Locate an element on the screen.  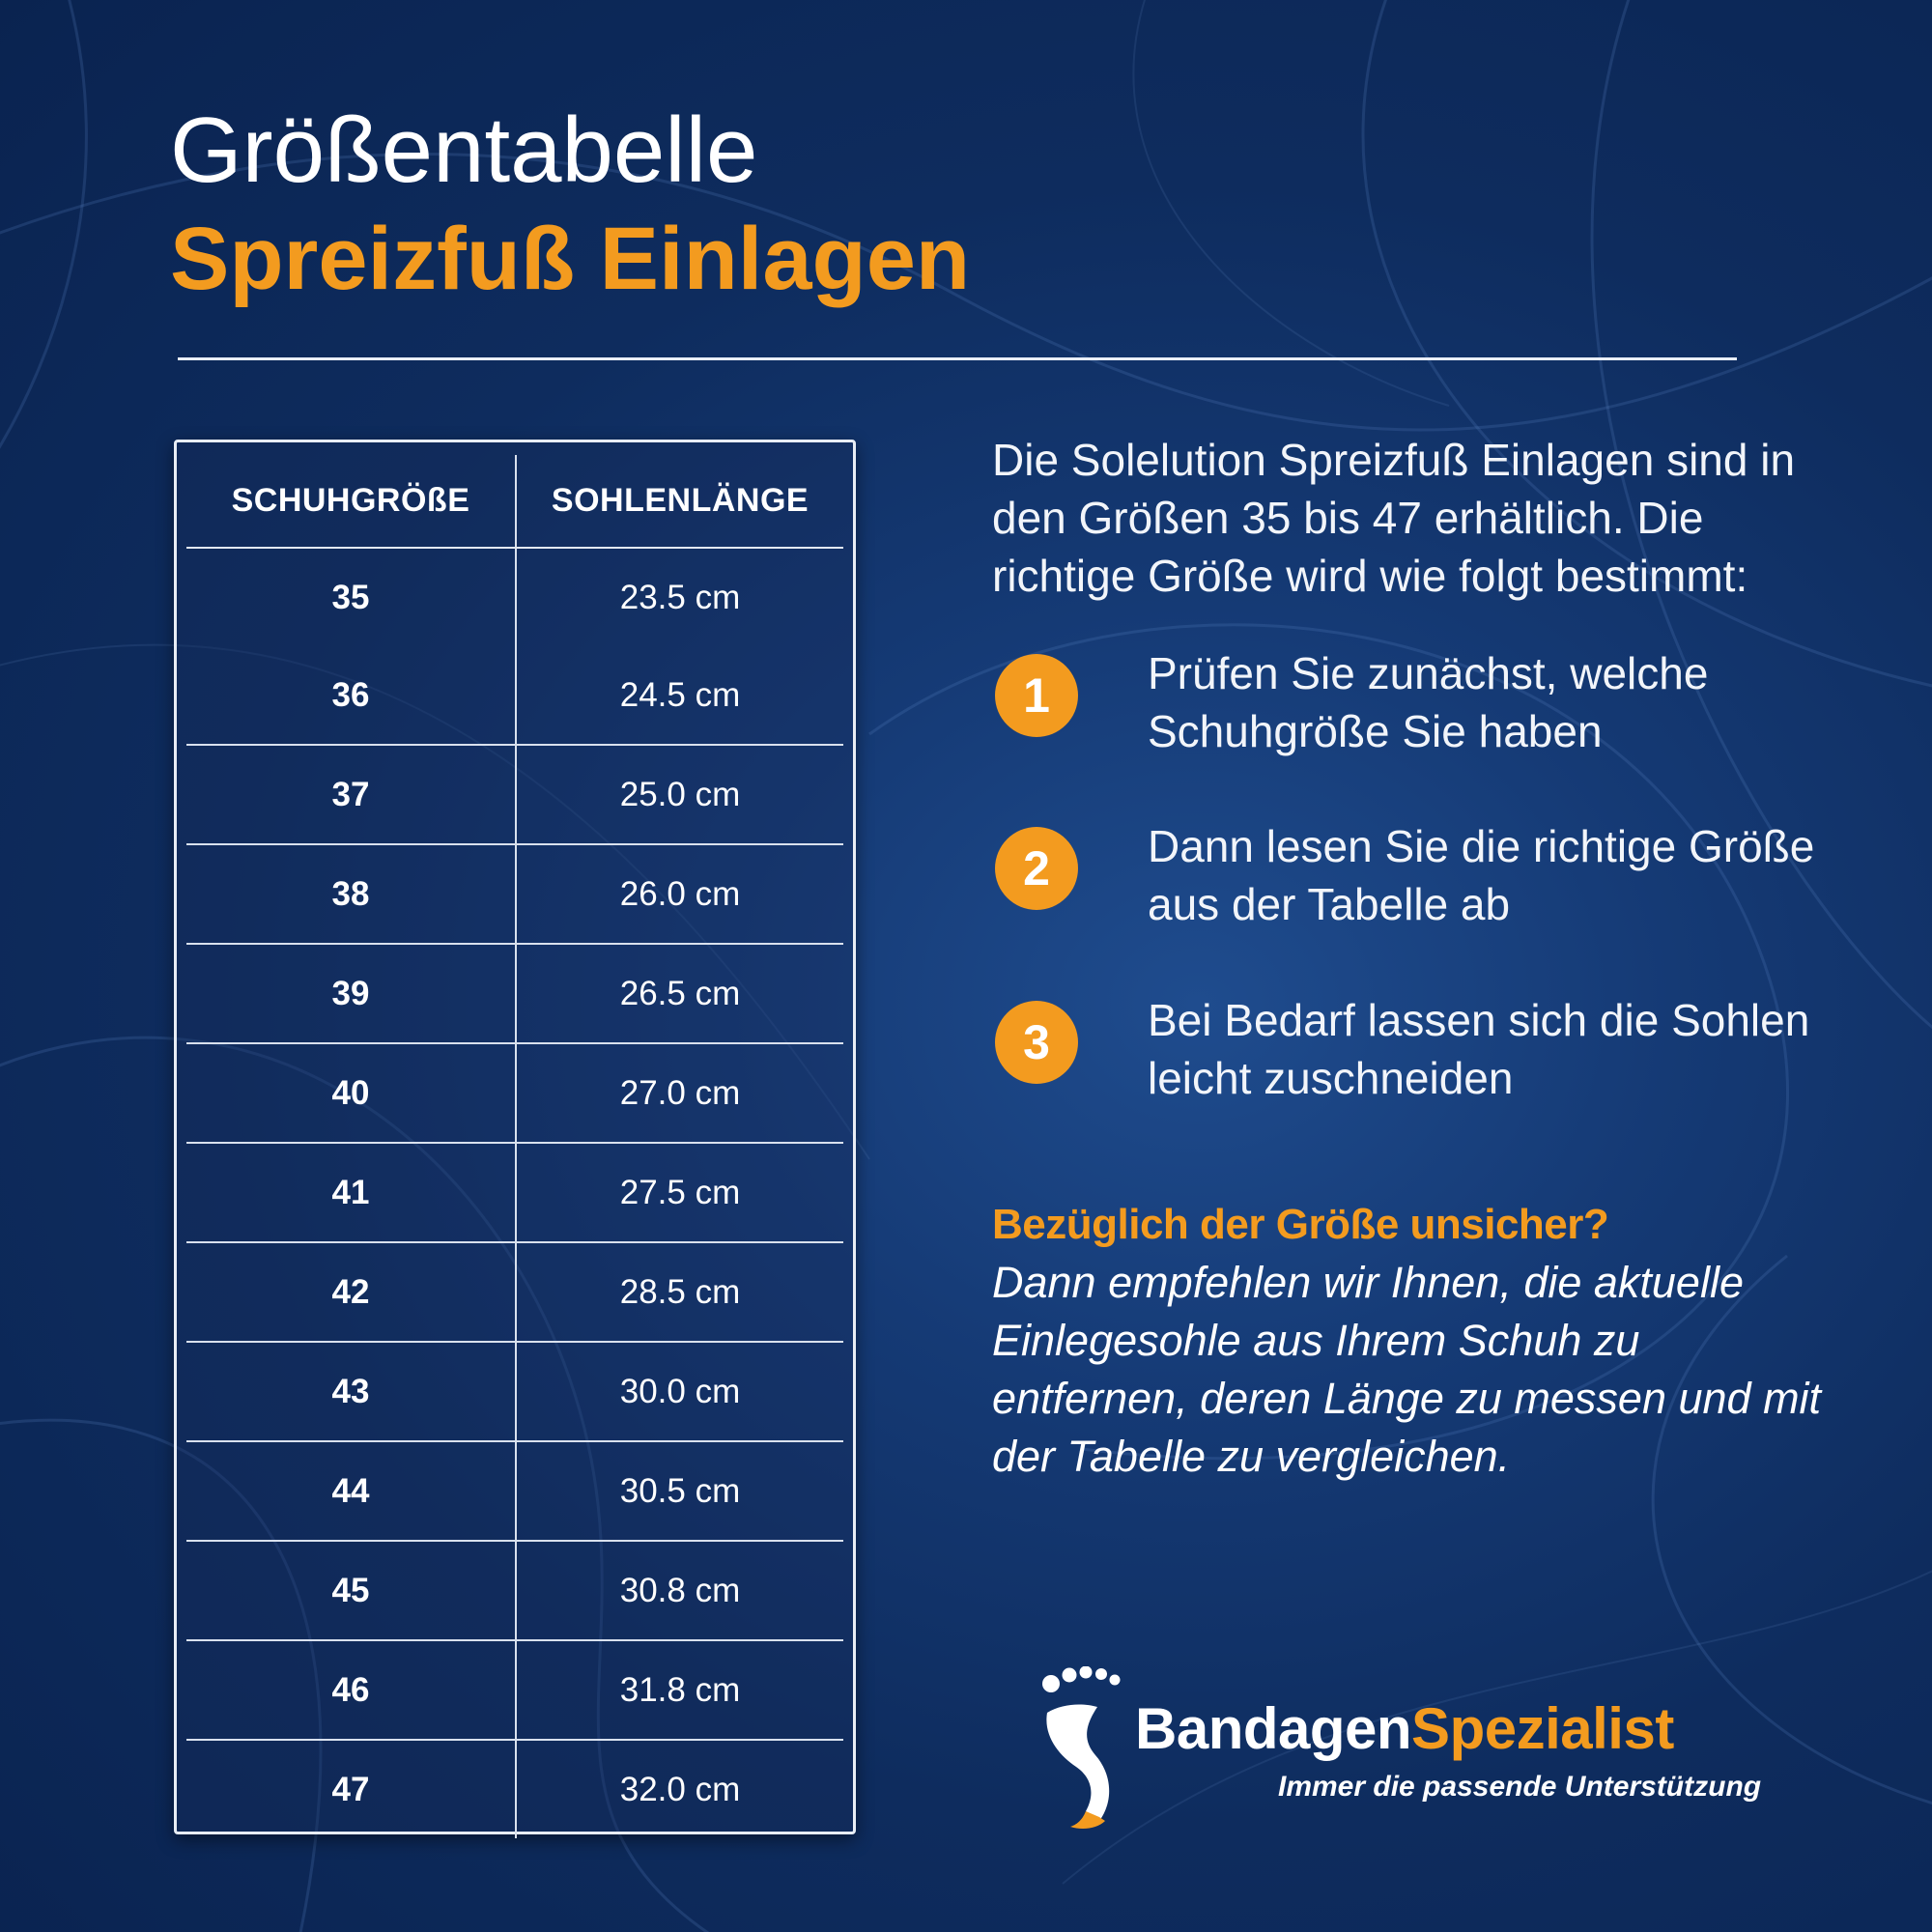
table-row: 38 26.0 cm is located at coordinates (514, 893).